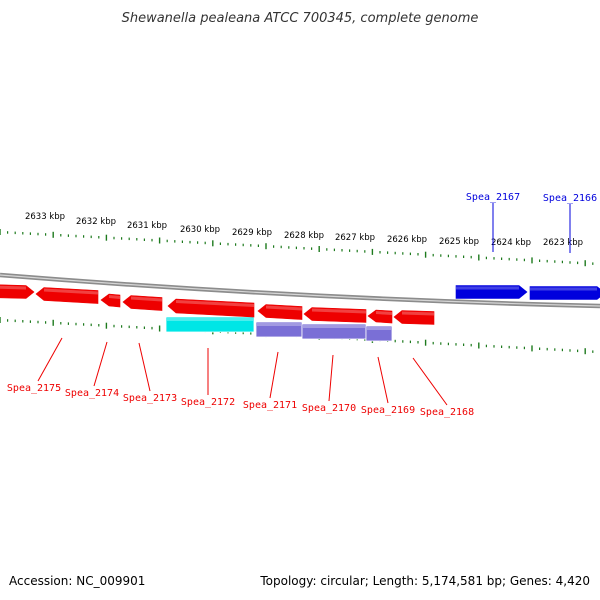  Describe the element at coordinates (407, 240) in the screenshot. I see `ruler-tick-label: 2626 kbp` at that location.